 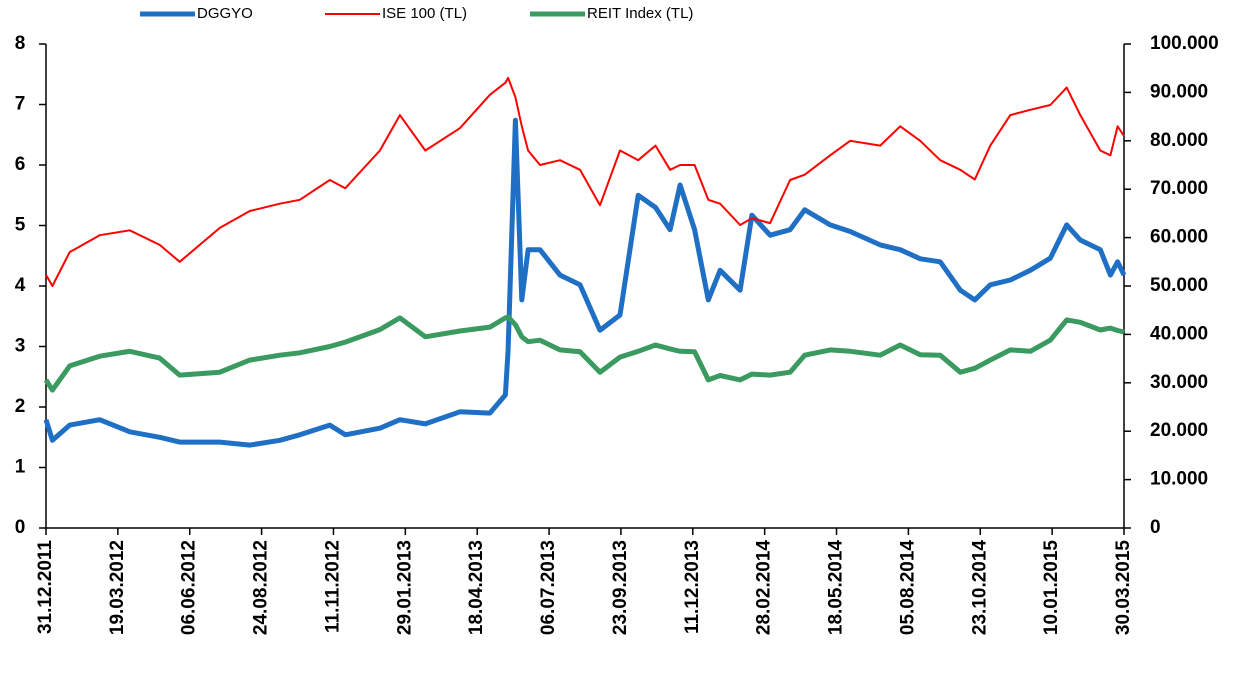 What do you see at coordinates (424, 13) in the screenshot?
I see `legend-label: ISE 100 (TL)` at bounding box center [424, 13].